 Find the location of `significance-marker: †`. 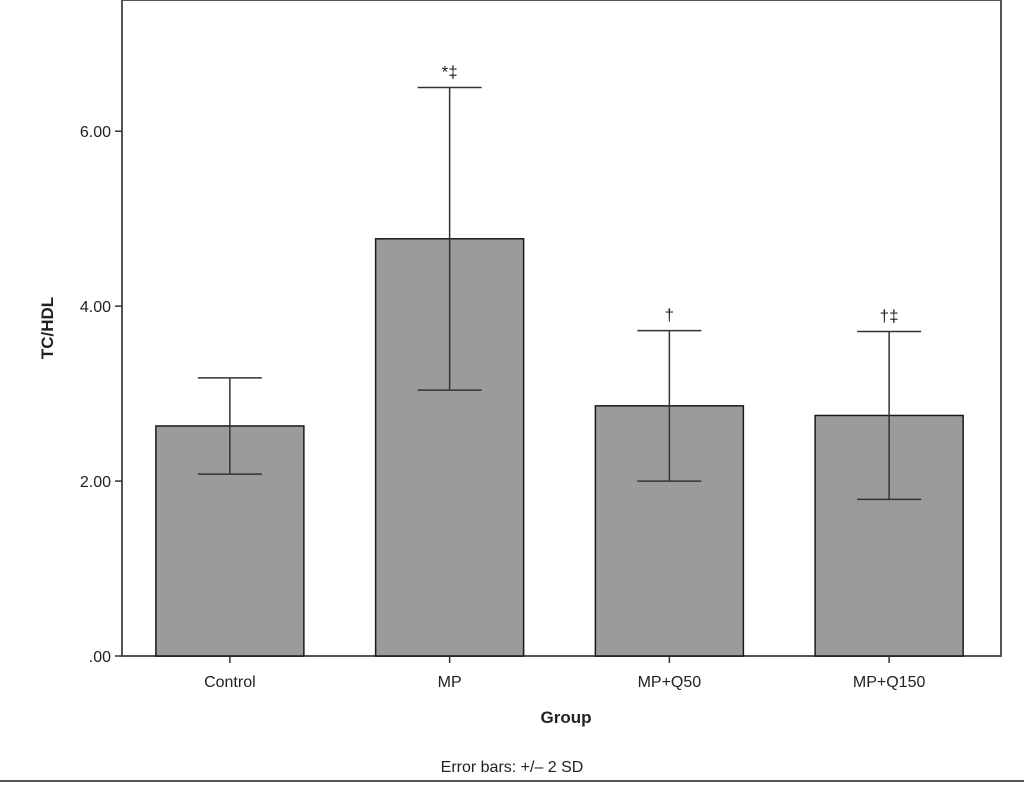

significance-marker: † is located at coordinates (669, 315).